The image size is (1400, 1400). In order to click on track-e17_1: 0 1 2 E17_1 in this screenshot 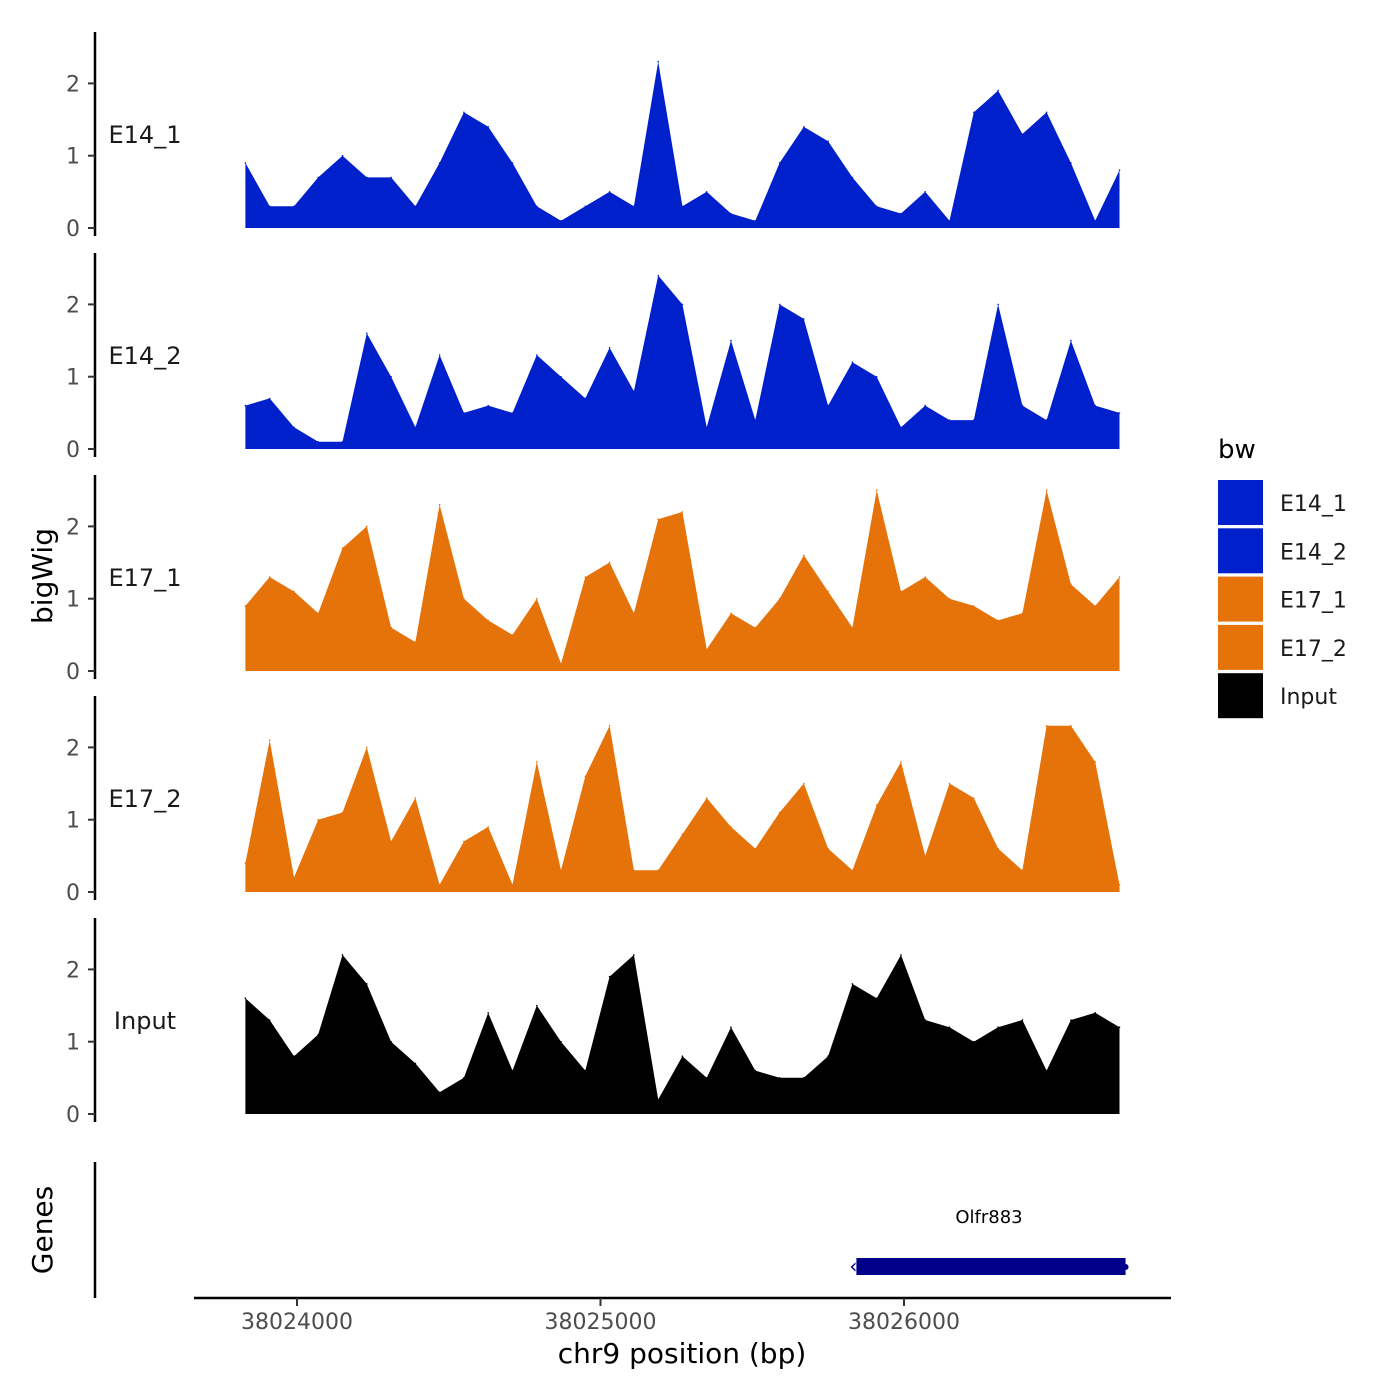, I will do `click(593, 580)`.